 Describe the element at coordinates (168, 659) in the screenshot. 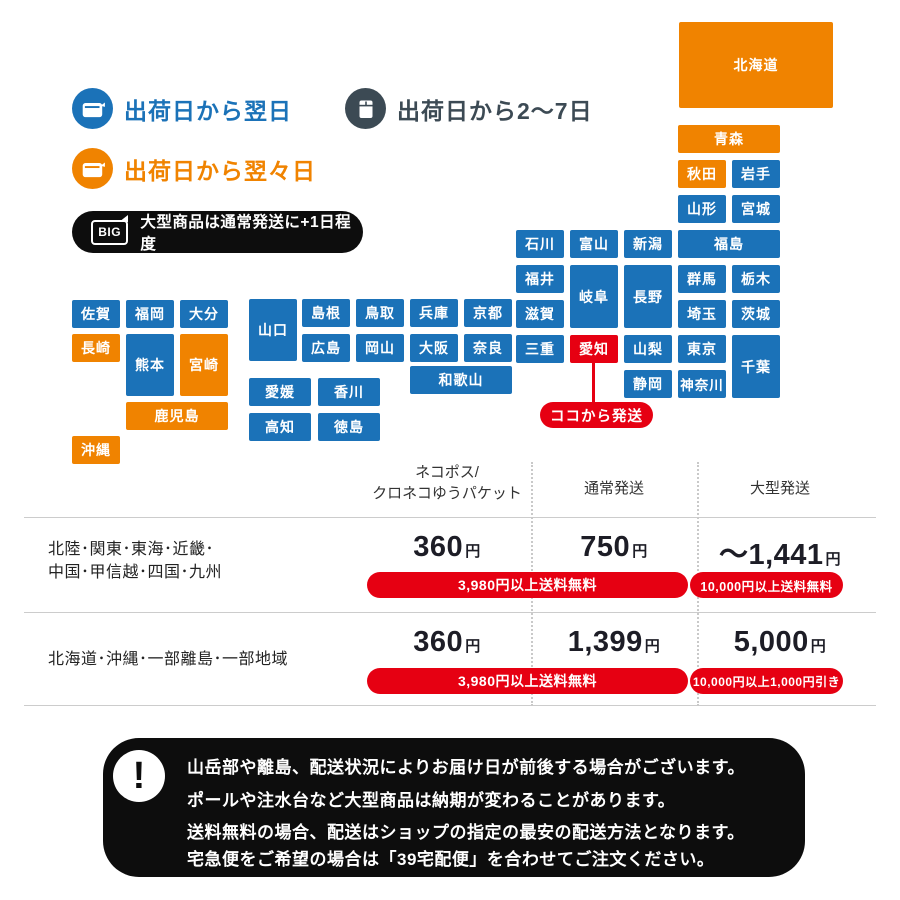

I see `region-label-remote: 北海道･沖縄･一部離島･一部地域` at that location.